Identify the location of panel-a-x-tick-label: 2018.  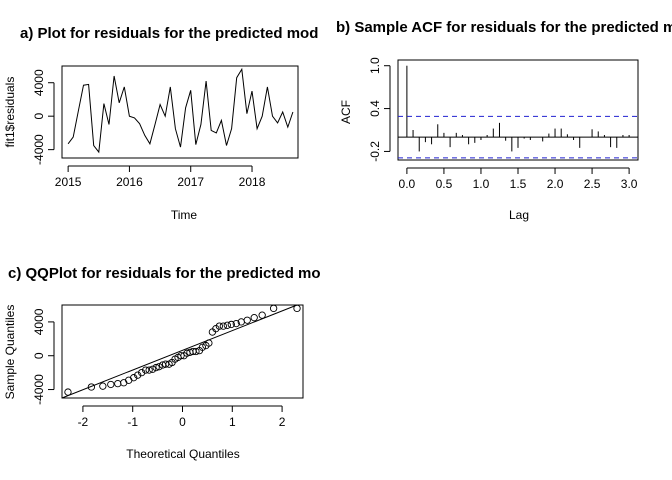
(252, 182).